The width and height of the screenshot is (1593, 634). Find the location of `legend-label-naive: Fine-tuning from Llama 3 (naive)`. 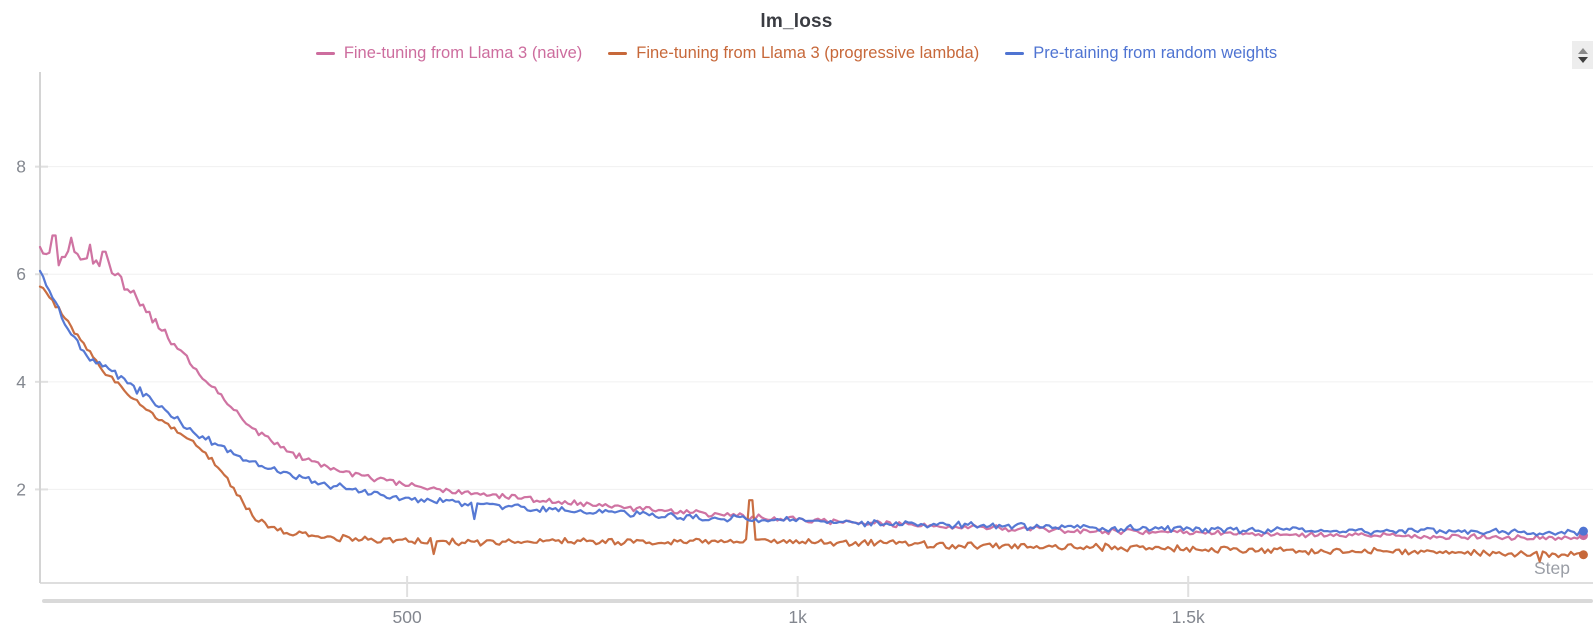

legend-label-naive: Fine-tuning from Llama 3 (naive) is located at coordinates (463, 53).